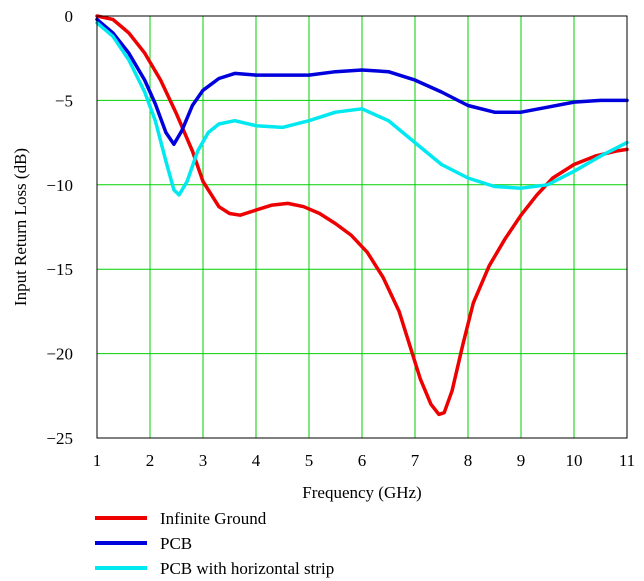 Image resolution: width=644 pixels, height=581 pixels. What do you see at coordinates (64, 100) in the screenshot?
I see `y-tick-label: −5` at bounding box center [64, 100].